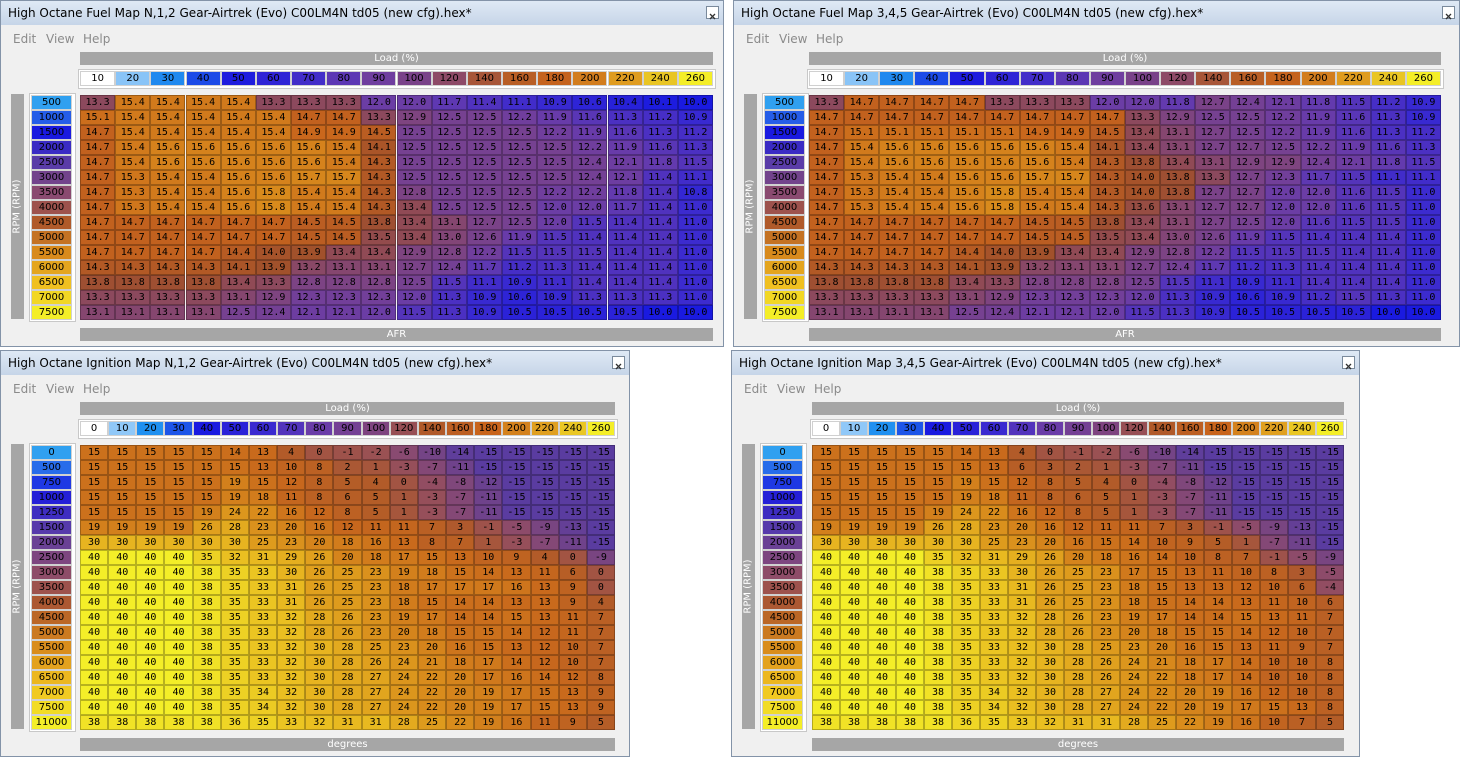 This screenshot has width=1463, height=760. What do you see at coordinates (555, 312) in the screenshot?
I see `map-cell: 10.5` at bounding box center [555, 312].